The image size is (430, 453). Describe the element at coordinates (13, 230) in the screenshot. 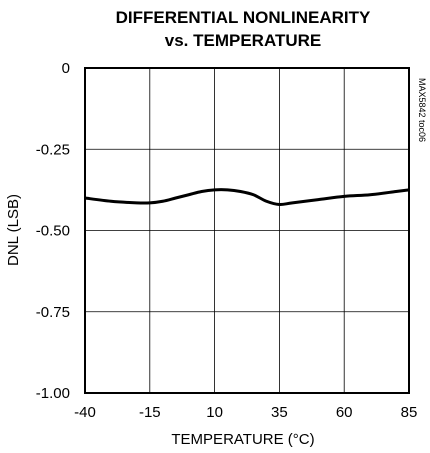

I see `y-axis-label: DNL (LSB)` at that location.